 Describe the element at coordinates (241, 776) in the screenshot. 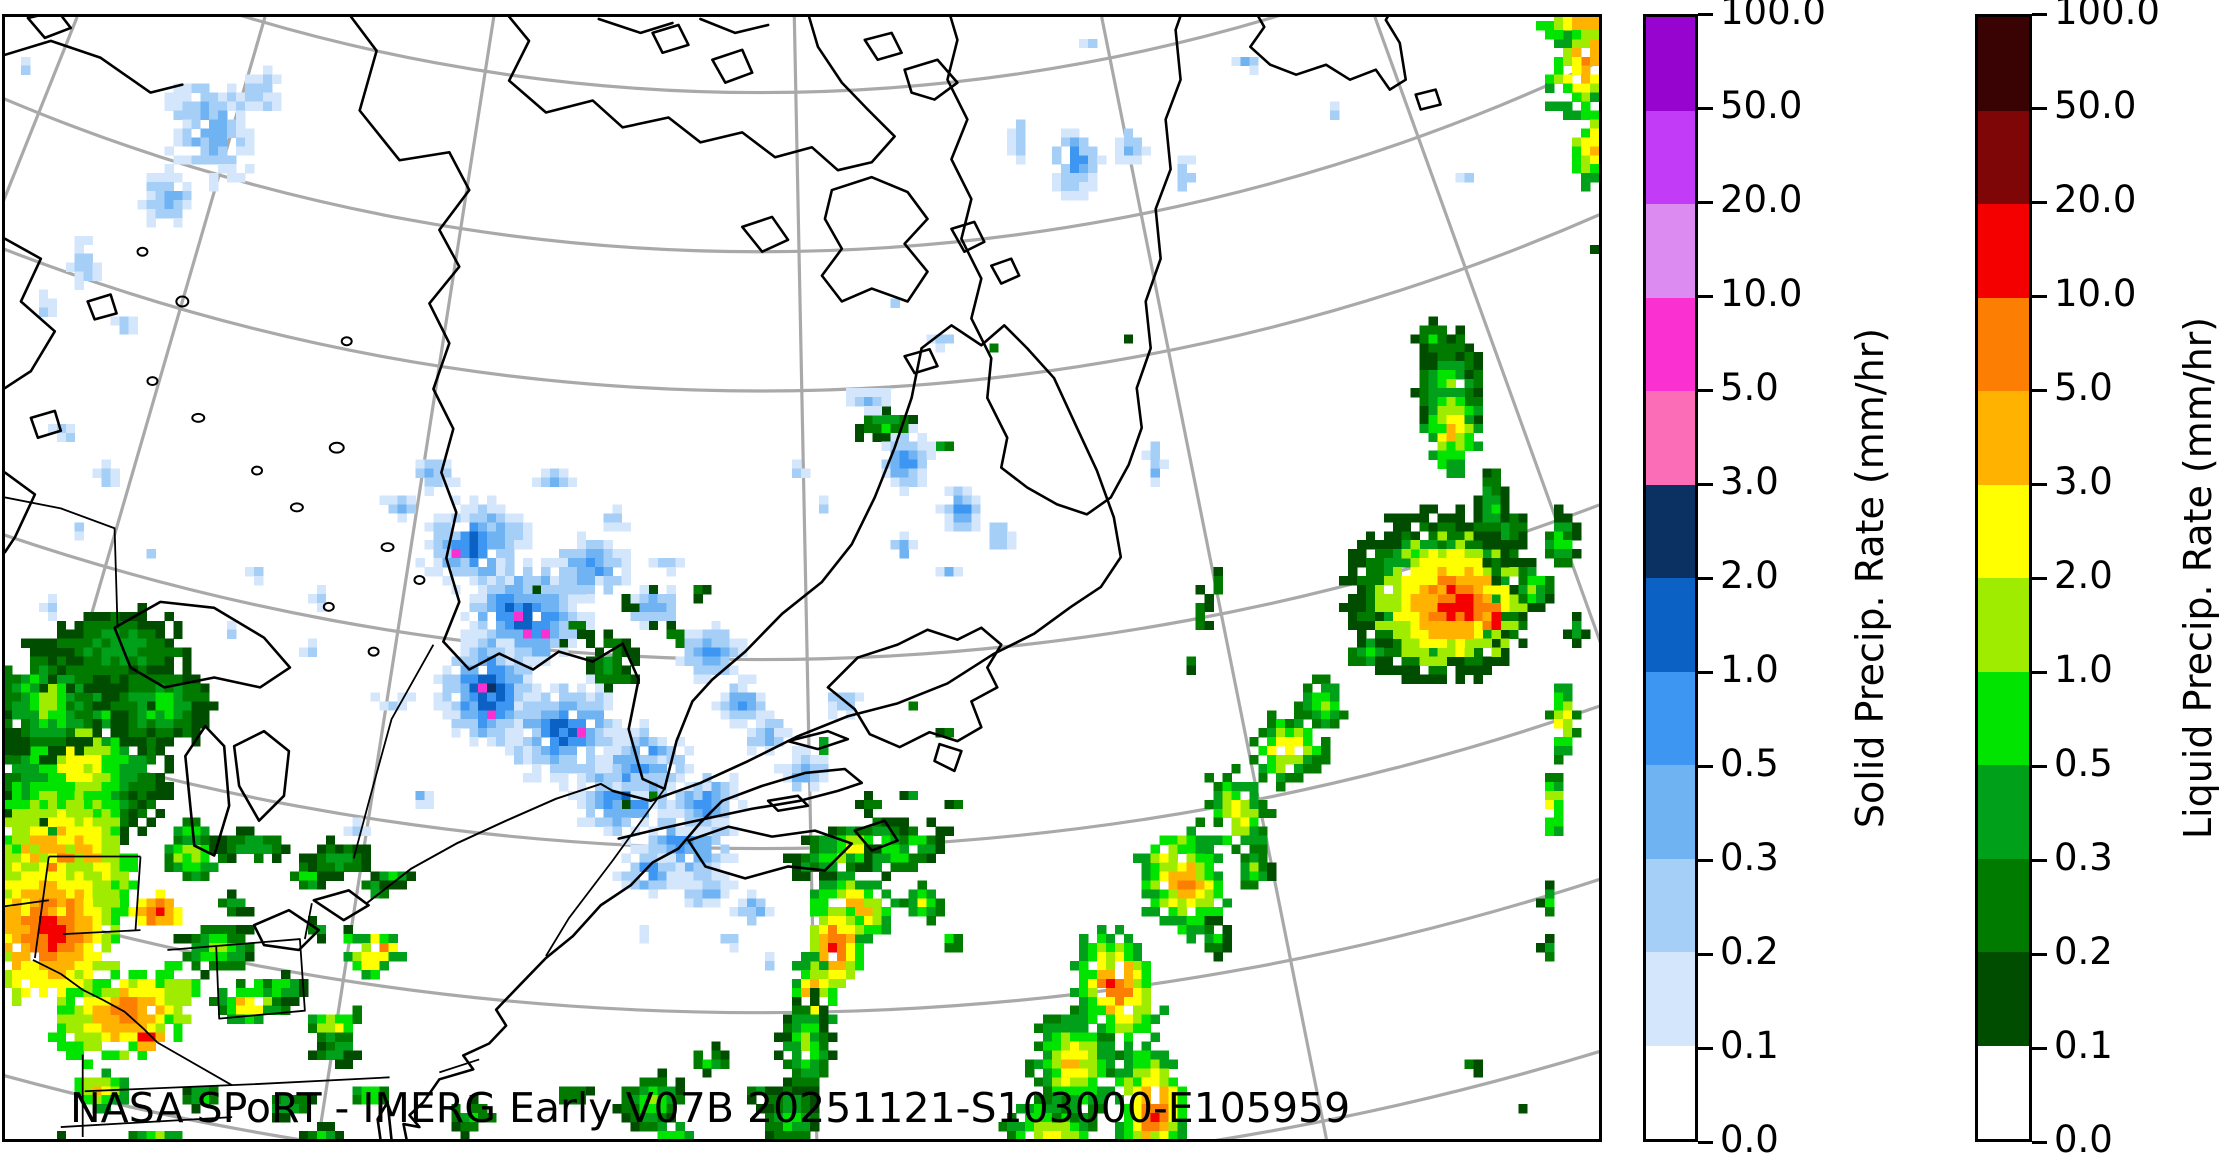

I see `coast-great-lakes` at that location.